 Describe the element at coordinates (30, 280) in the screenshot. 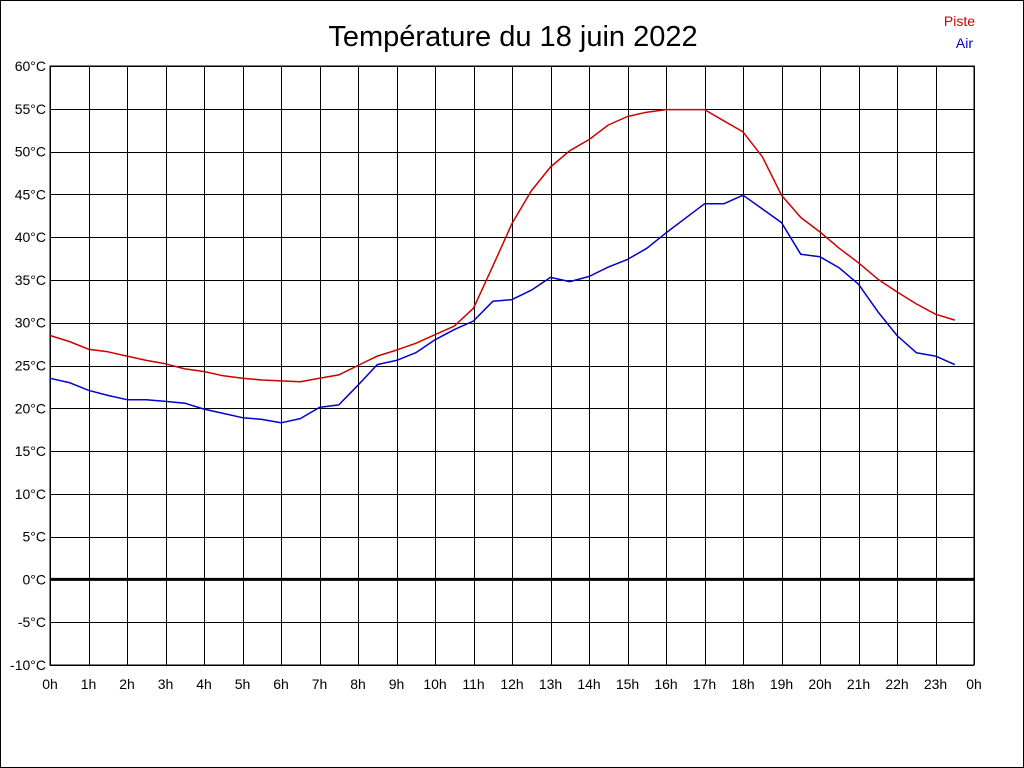

I see `y-tick-label: 35°C` at that location.